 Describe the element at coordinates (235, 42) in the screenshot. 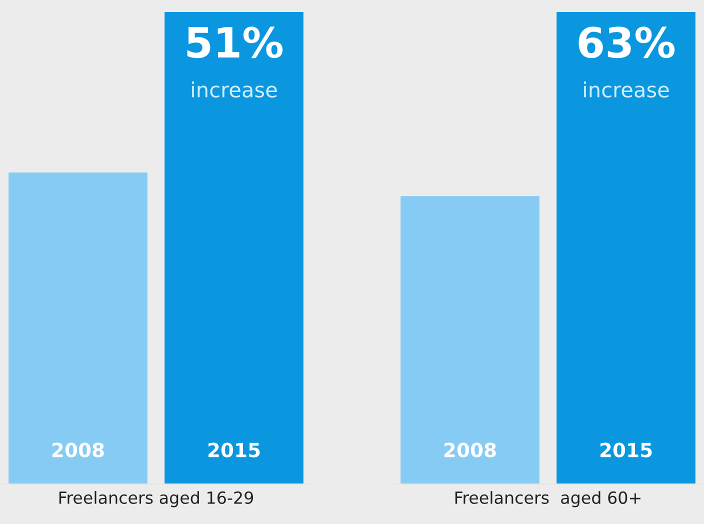

I see `annotation: 51%` at that location.